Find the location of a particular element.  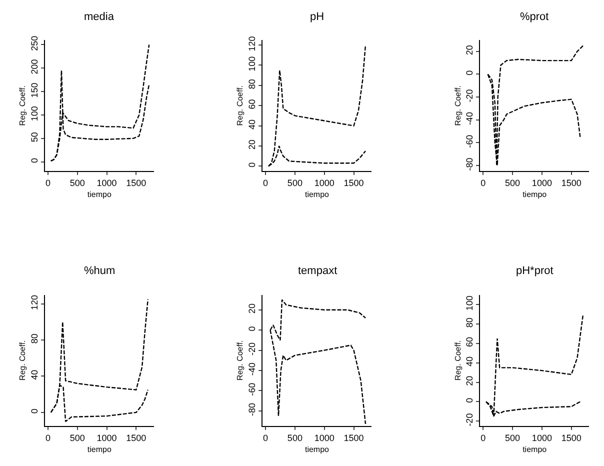

chart-title: %hum is located at coordinates (100, 271).